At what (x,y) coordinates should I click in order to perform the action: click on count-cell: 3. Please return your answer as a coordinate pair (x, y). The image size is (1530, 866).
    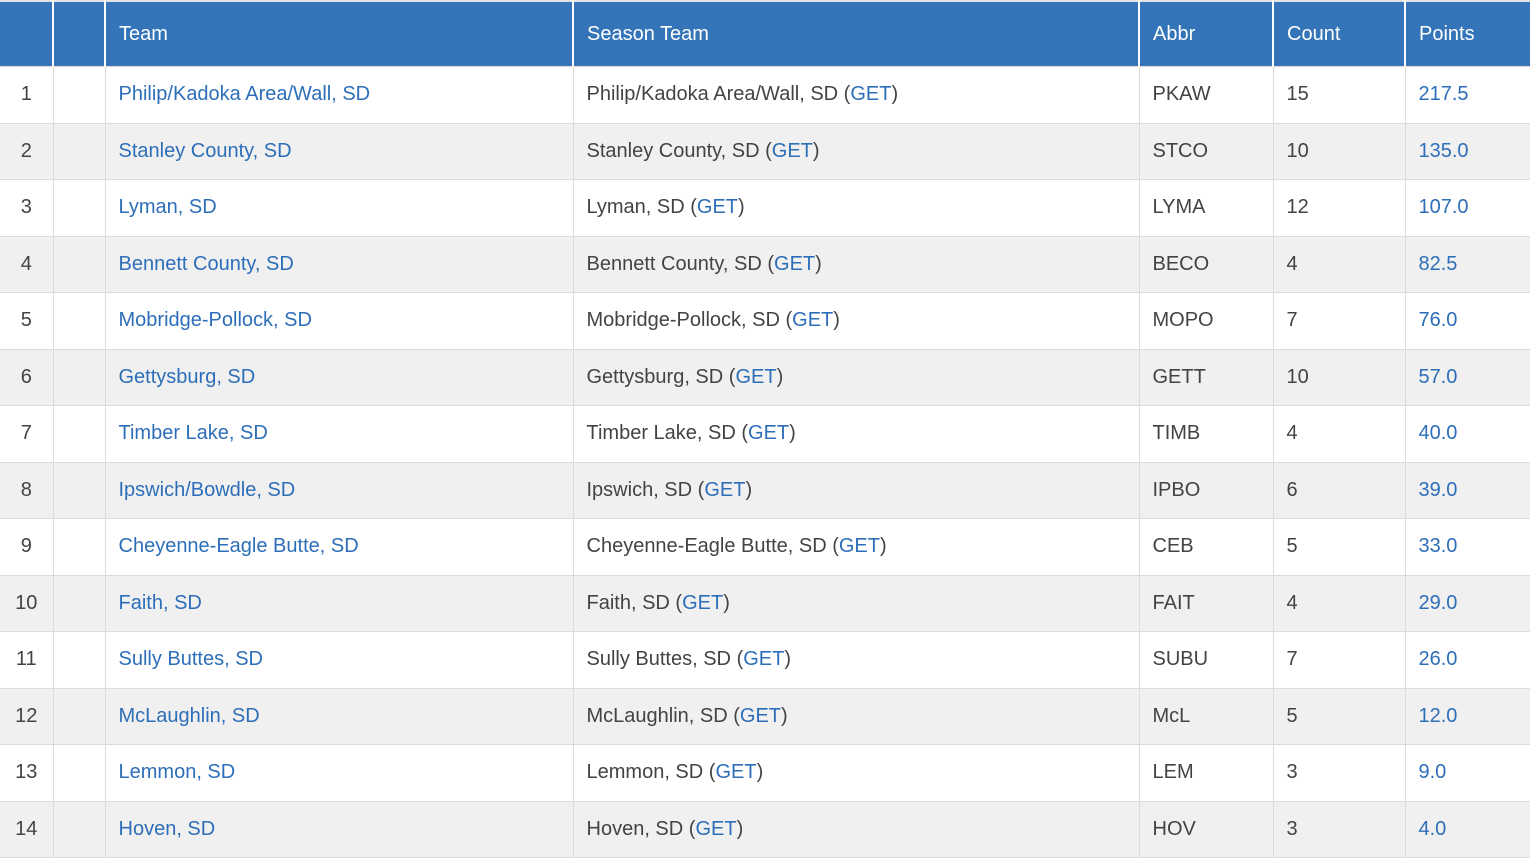
    Looking at the image, I should click on (1339, 773).